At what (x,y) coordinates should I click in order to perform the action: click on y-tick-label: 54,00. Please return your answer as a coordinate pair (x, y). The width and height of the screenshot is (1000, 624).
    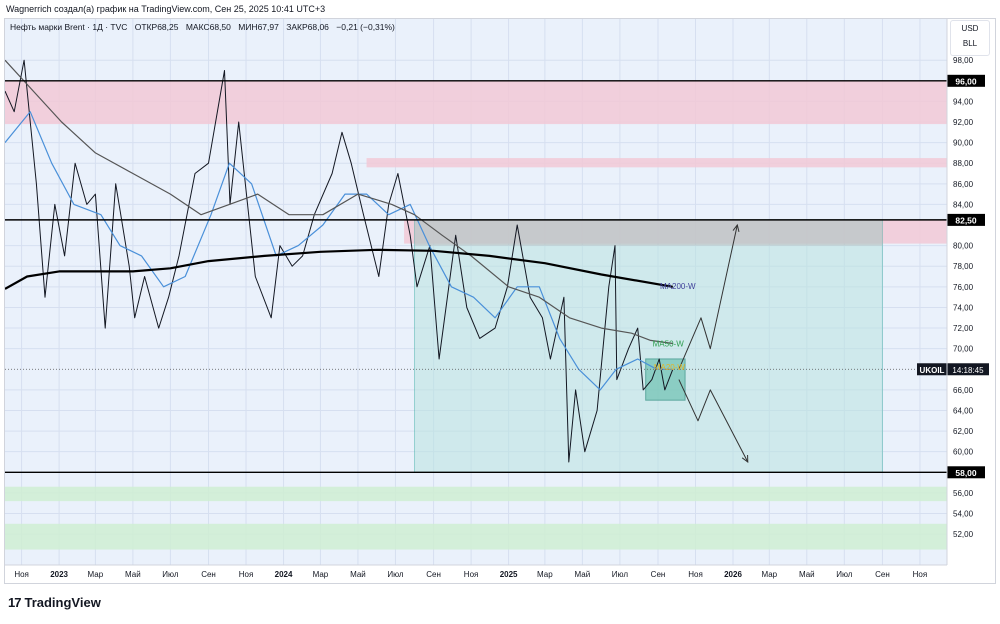
    Looking at the image, I should click on (963, 513).